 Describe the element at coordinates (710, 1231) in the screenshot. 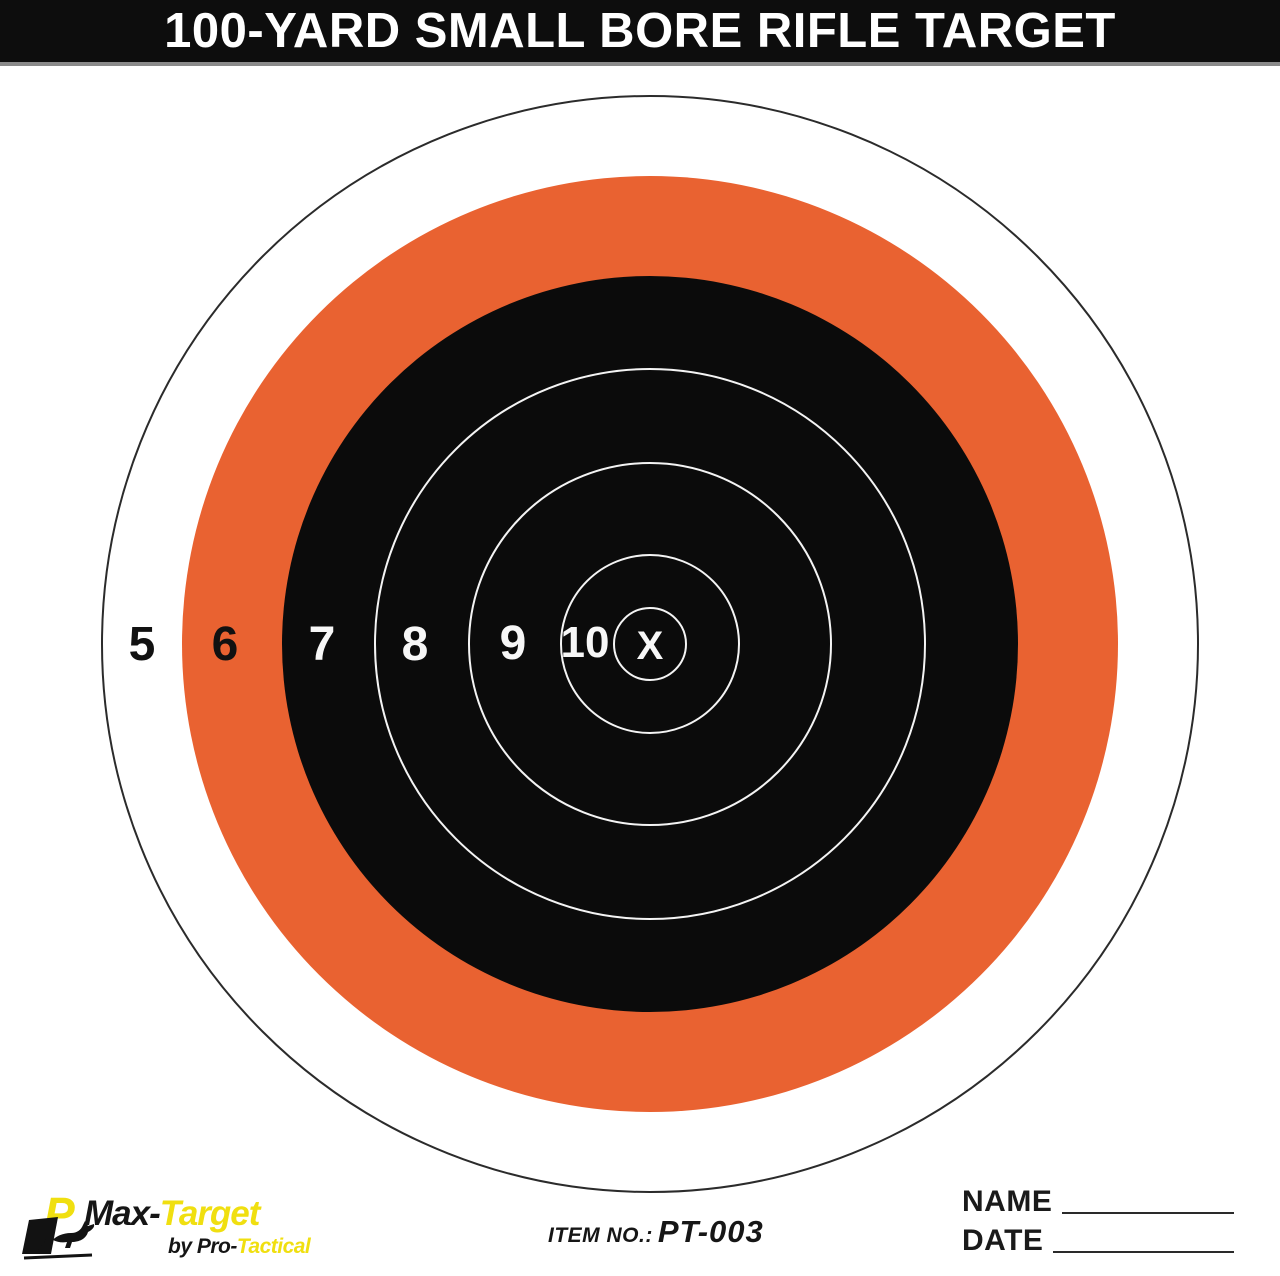

I see `item-number-value: PT-003` at that location.